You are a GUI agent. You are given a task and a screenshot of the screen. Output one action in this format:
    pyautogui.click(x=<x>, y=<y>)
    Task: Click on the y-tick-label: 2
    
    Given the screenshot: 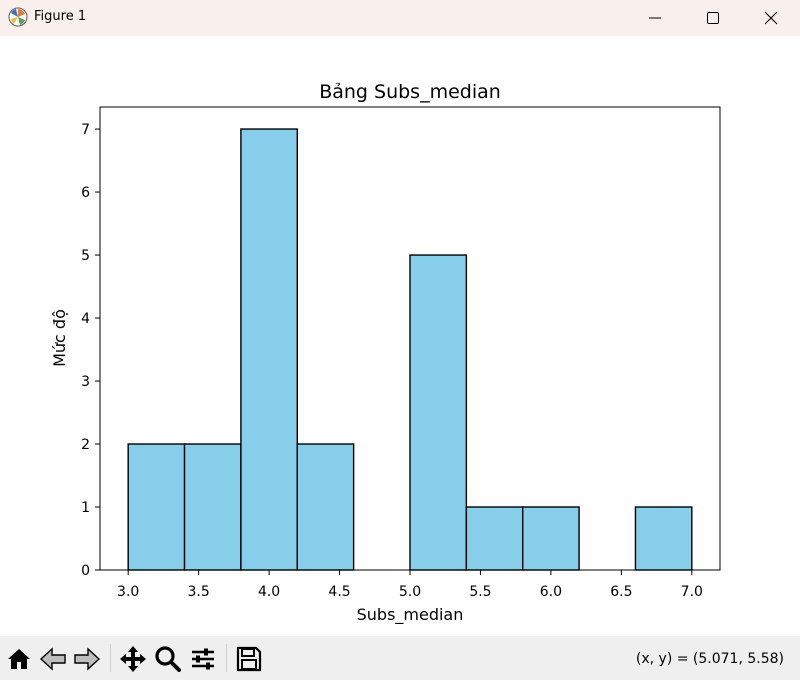 What is the action you would take?
    pyautogui.click(x=85, y=445)
    